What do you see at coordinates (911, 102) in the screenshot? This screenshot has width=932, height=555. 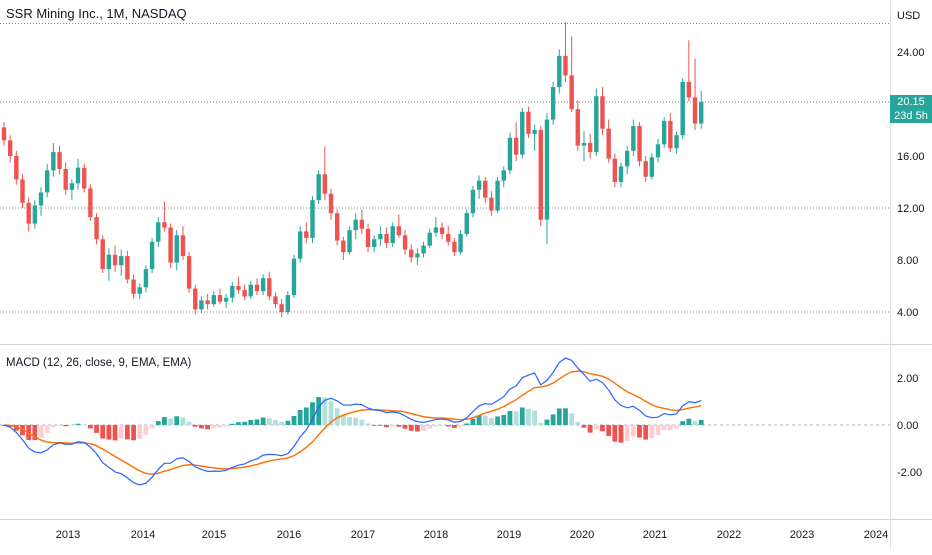 I see `last-price-label: 20.15` at bounding box center [911, 102].